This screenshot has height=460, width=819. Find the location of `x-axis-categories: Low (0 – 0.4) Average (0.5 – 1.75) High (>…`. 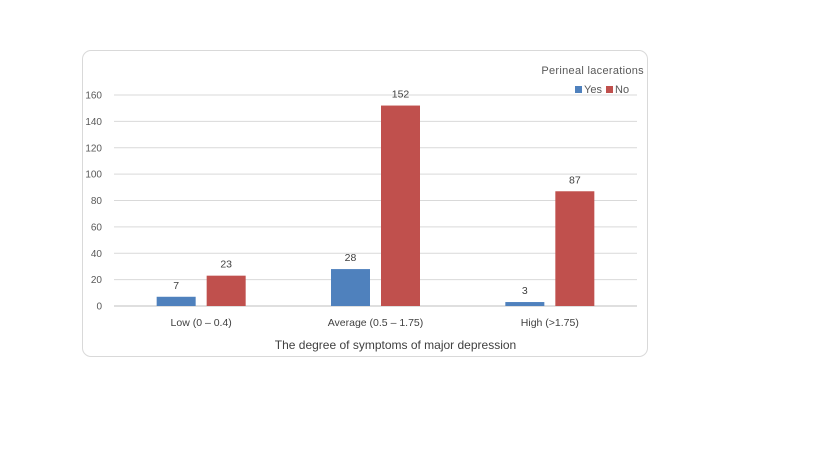

x-axis-categories: Low (0 – 0.4) Average (0.5 – 1.75) High (>… is located at coordinates (375, 323).